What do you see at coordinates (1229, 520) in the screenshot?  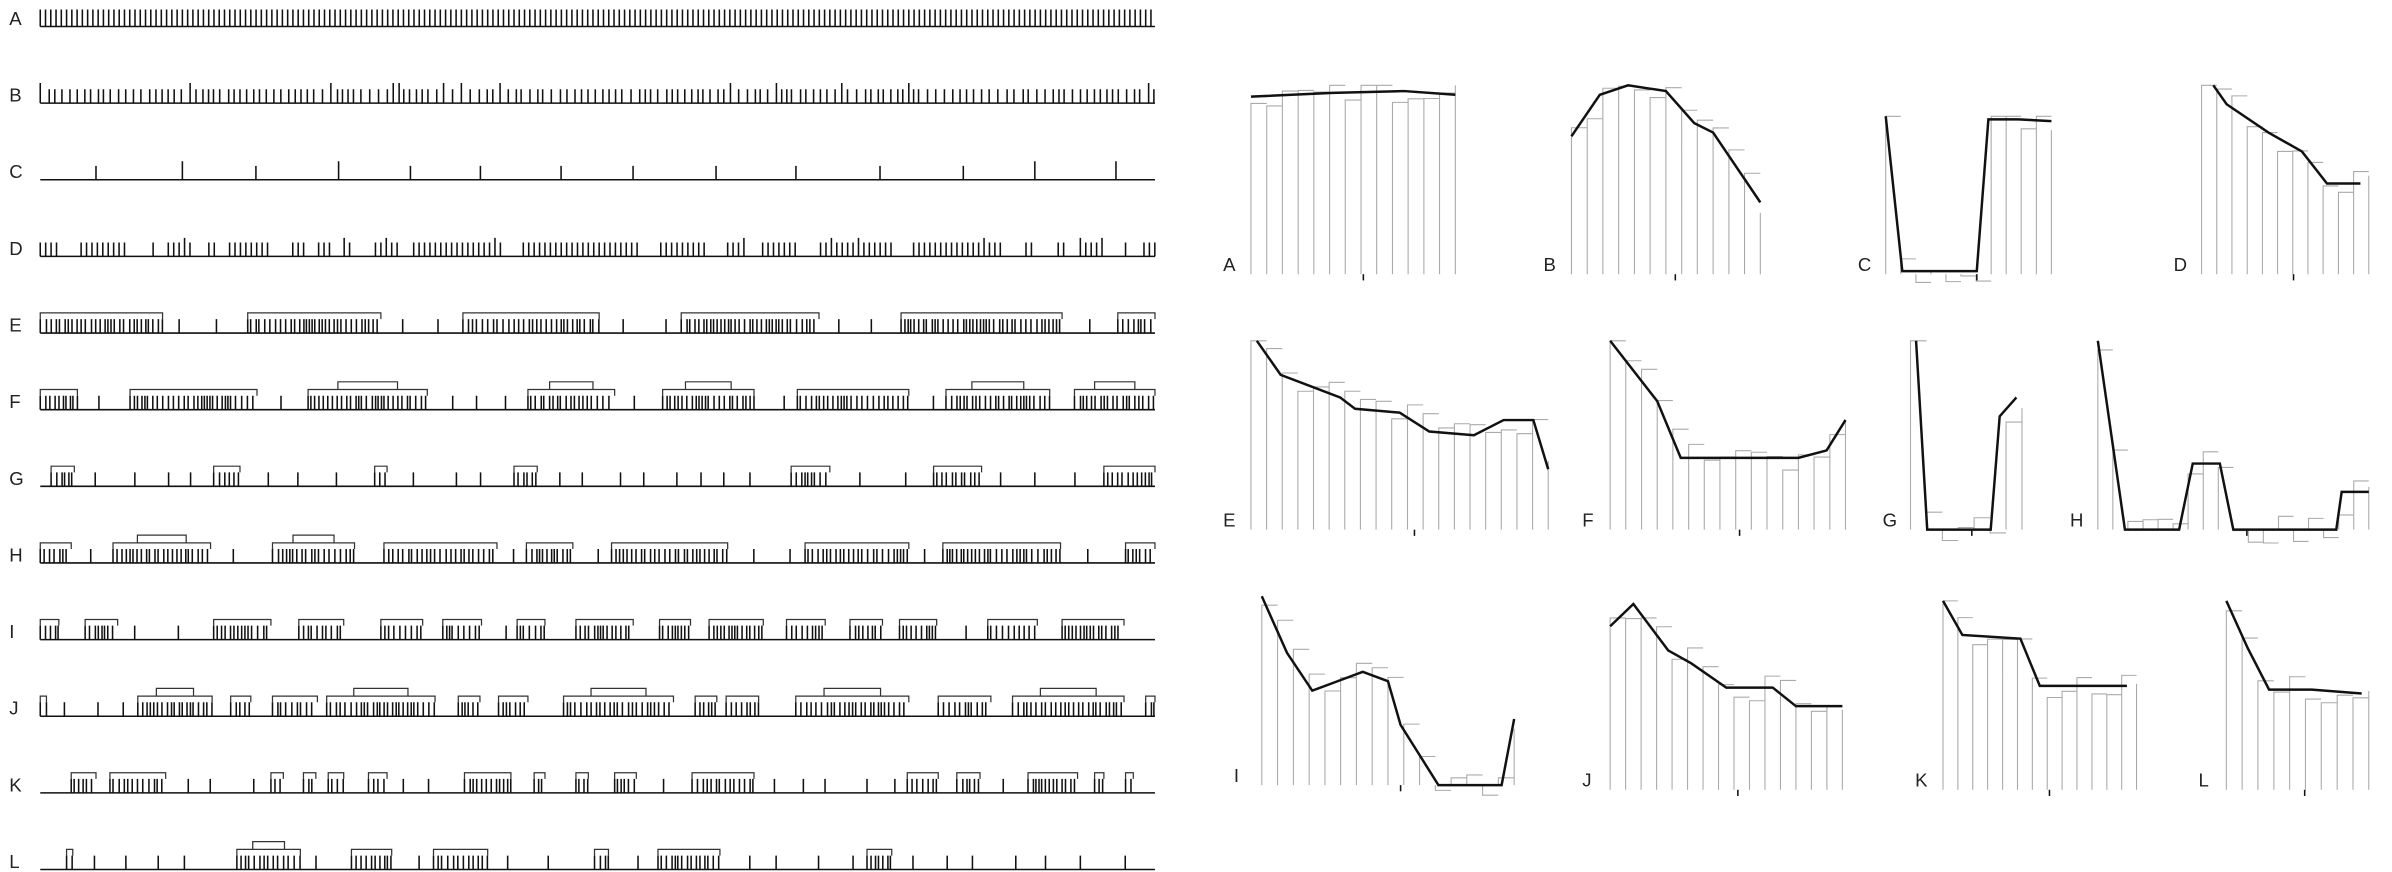 I see `panel-label: E` at bounding box center [1229, 520].